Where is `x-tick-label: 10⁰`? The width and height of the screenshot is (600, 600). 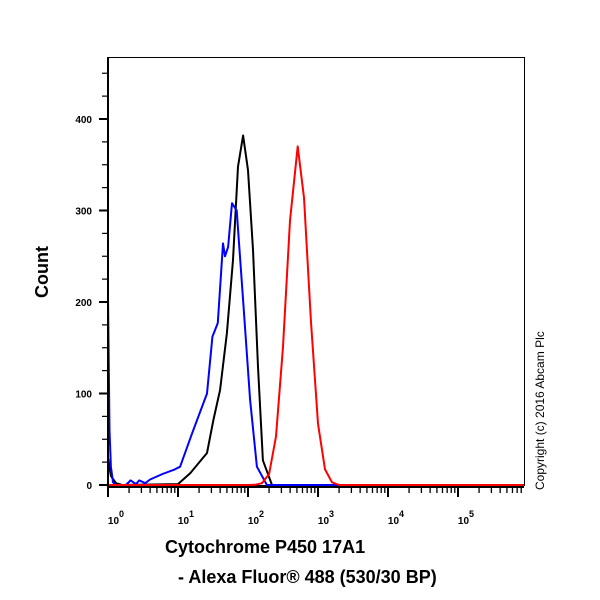 x-tick-label: 10⁰ is located at coordinates (116, 518).